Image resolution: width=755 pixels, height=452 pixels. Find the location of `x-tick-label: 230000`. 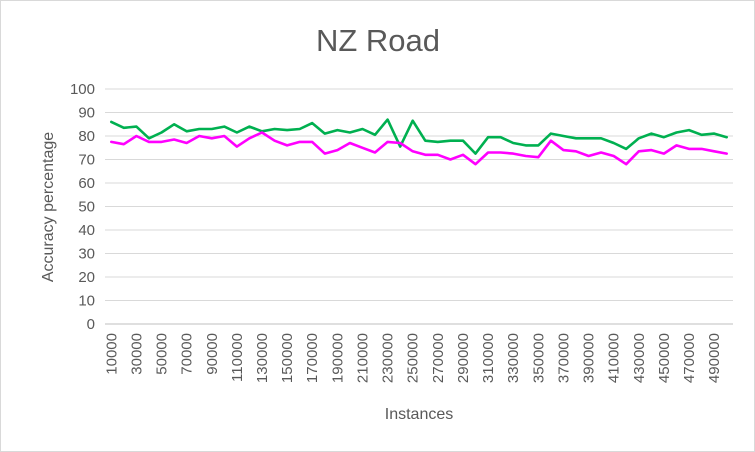

x-tick-label: 230000 is located at coordinates (388, 358).